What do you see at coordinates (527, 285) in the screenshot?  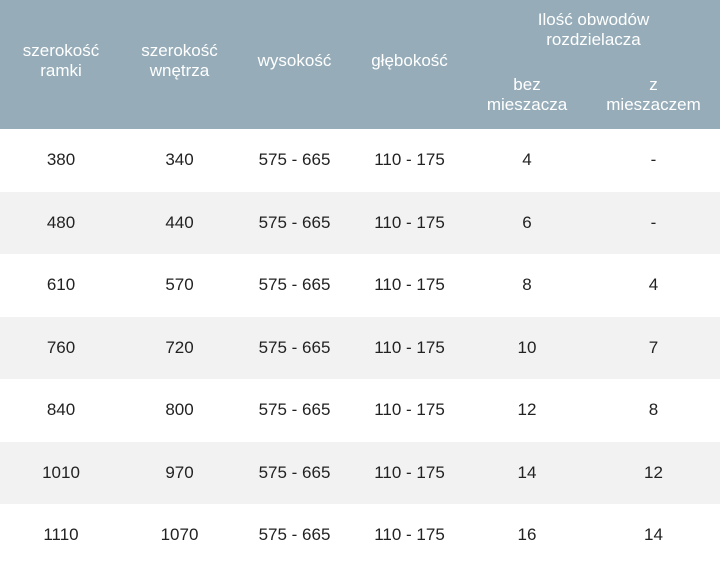 I see `cell-without-mixer: 8` at bounding box center [527, 285].